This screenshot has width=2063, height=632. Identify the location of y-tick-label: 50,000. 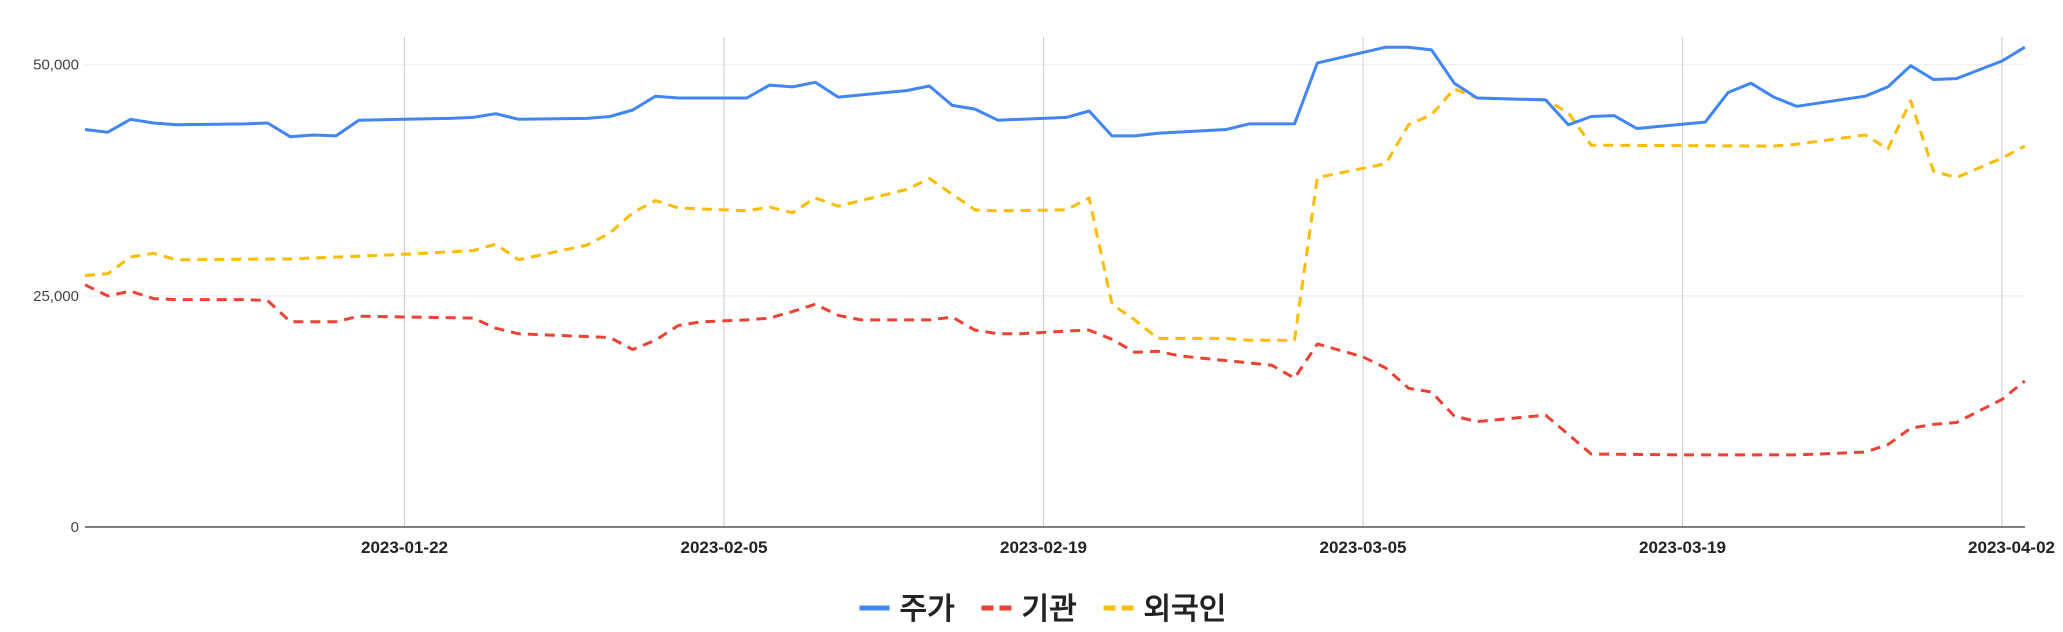
(56, 65).